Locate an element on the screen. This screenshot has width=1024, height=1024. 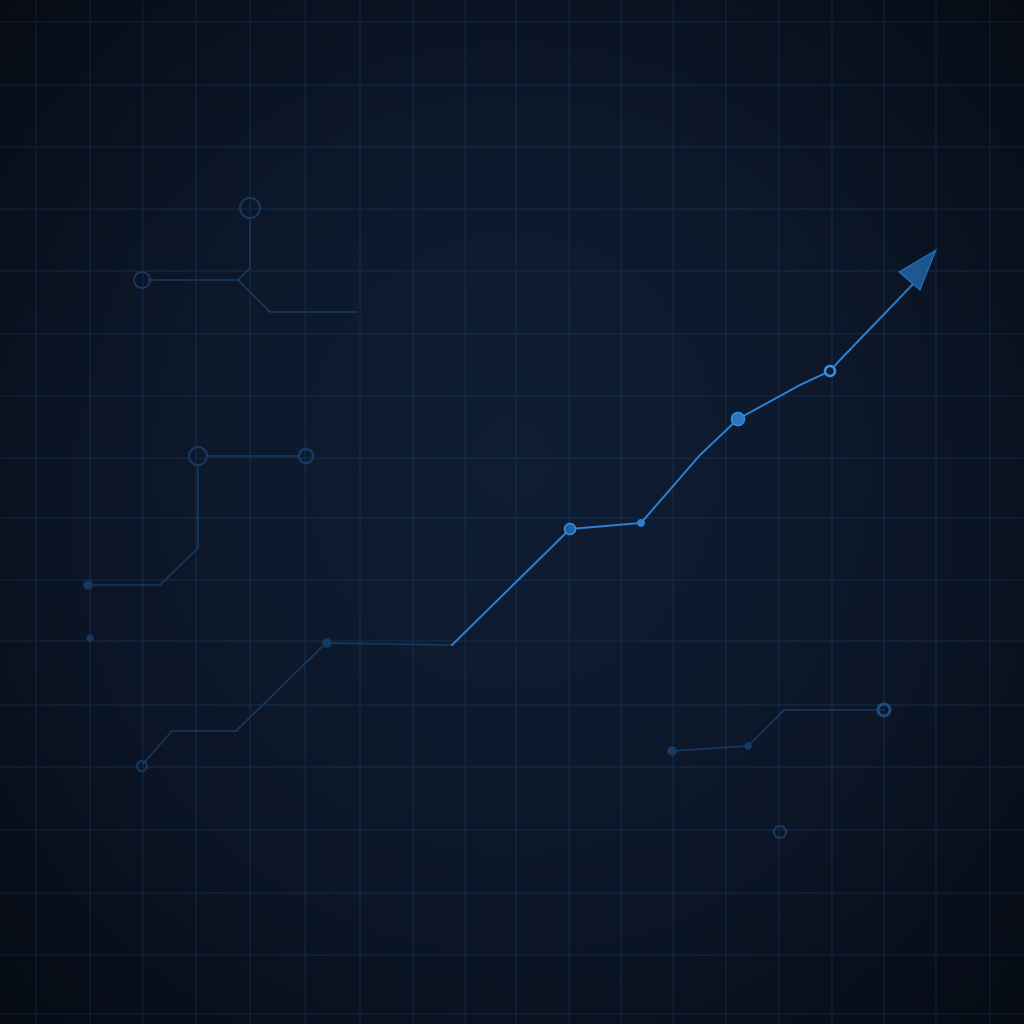
circuit-trace-top-left is located at coordinates (199, 249).